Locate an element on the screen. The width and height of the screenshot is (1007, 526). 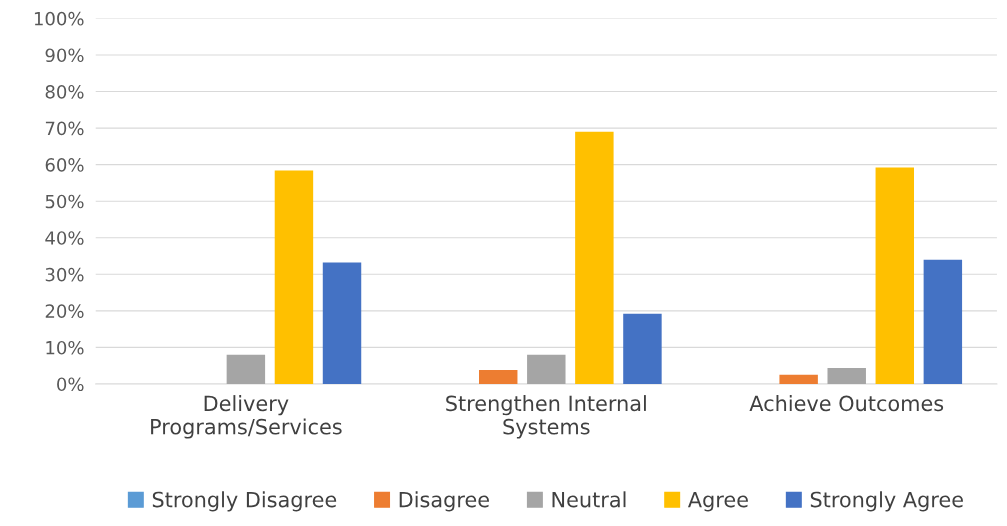
x-tick-label: Achieve Outcomes is located at coordinates (846, 403).